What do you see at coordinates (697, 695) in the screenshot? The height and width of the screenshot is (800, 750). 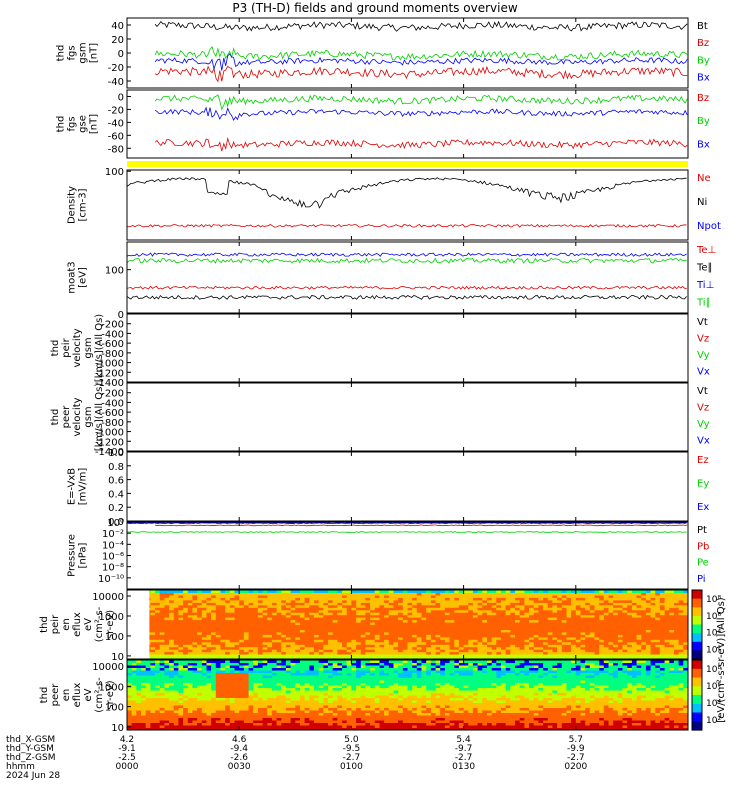 I see `peer_eflux-colorbar` at bounding box center [697, 695].